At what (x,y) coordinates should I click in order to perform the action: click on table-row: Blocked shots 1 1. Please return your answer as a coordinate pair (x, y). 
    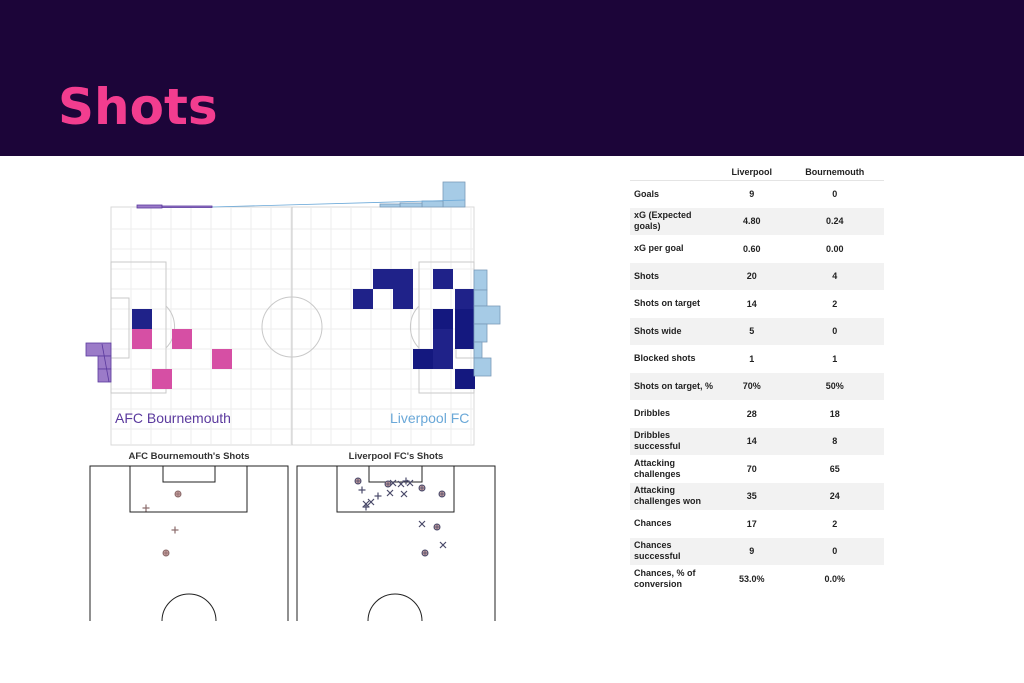
    Looking at the image, I should click on (757, 359).